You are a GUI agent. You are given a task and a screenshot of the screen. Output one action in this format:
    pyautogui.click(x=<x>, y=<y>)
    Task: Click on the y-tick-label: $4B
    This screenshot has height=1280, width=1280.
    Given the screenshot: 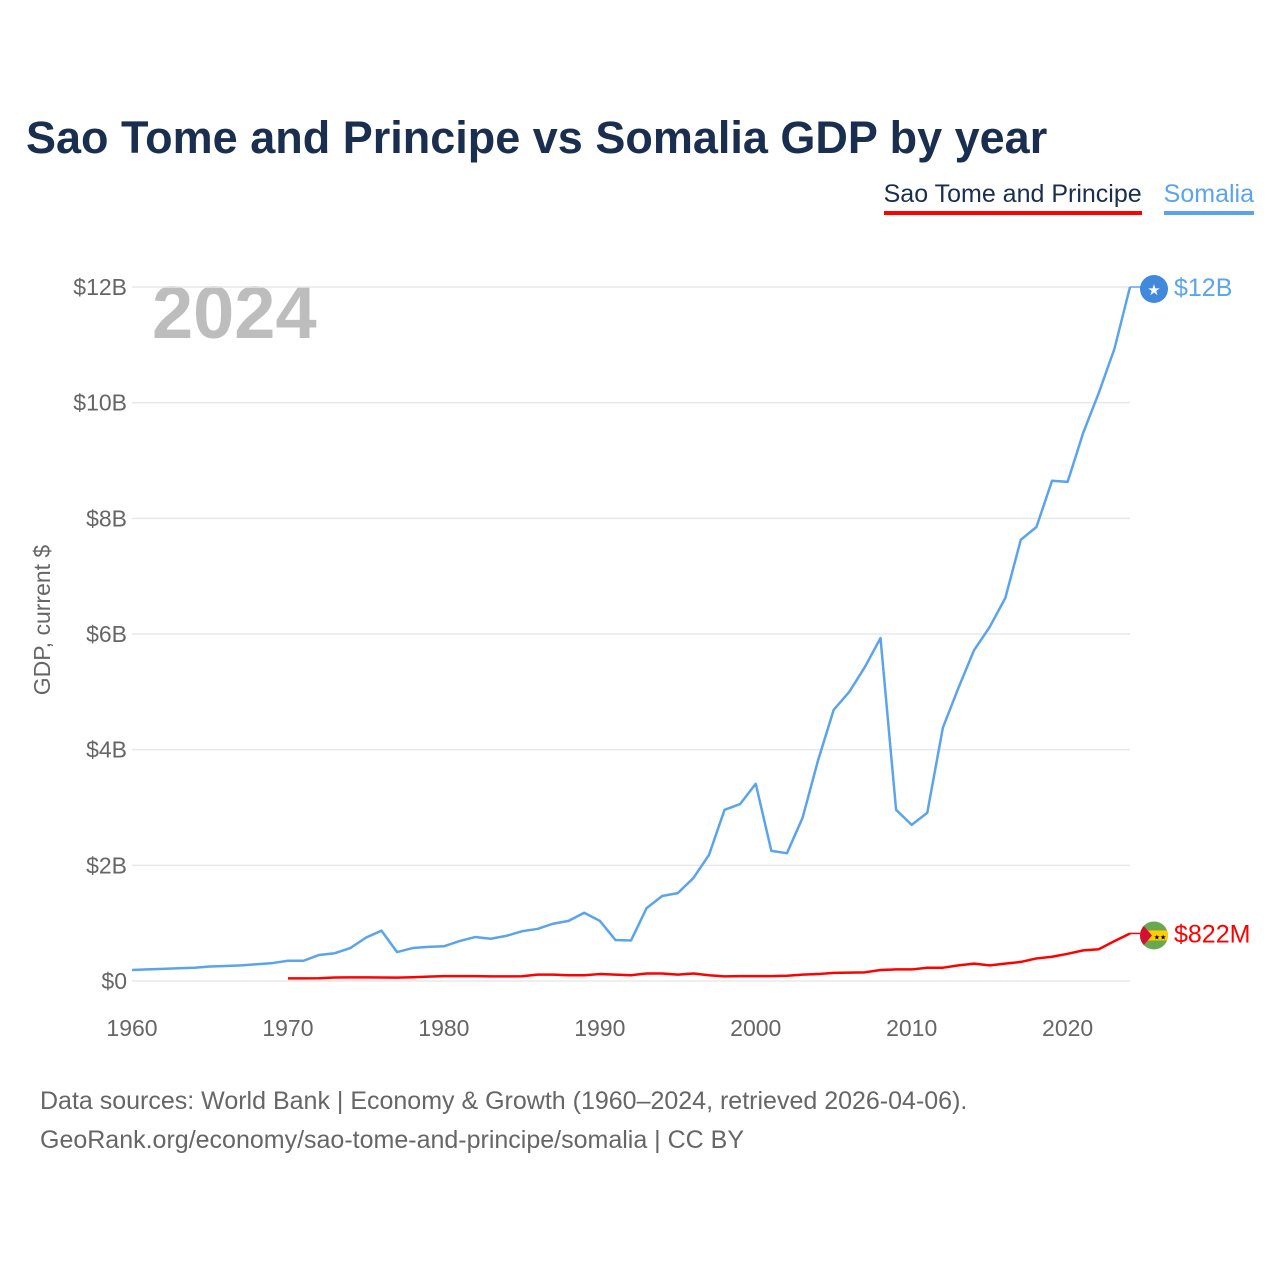 What is the action you would take?
    pyautogui.click(x=106, y=750)
    